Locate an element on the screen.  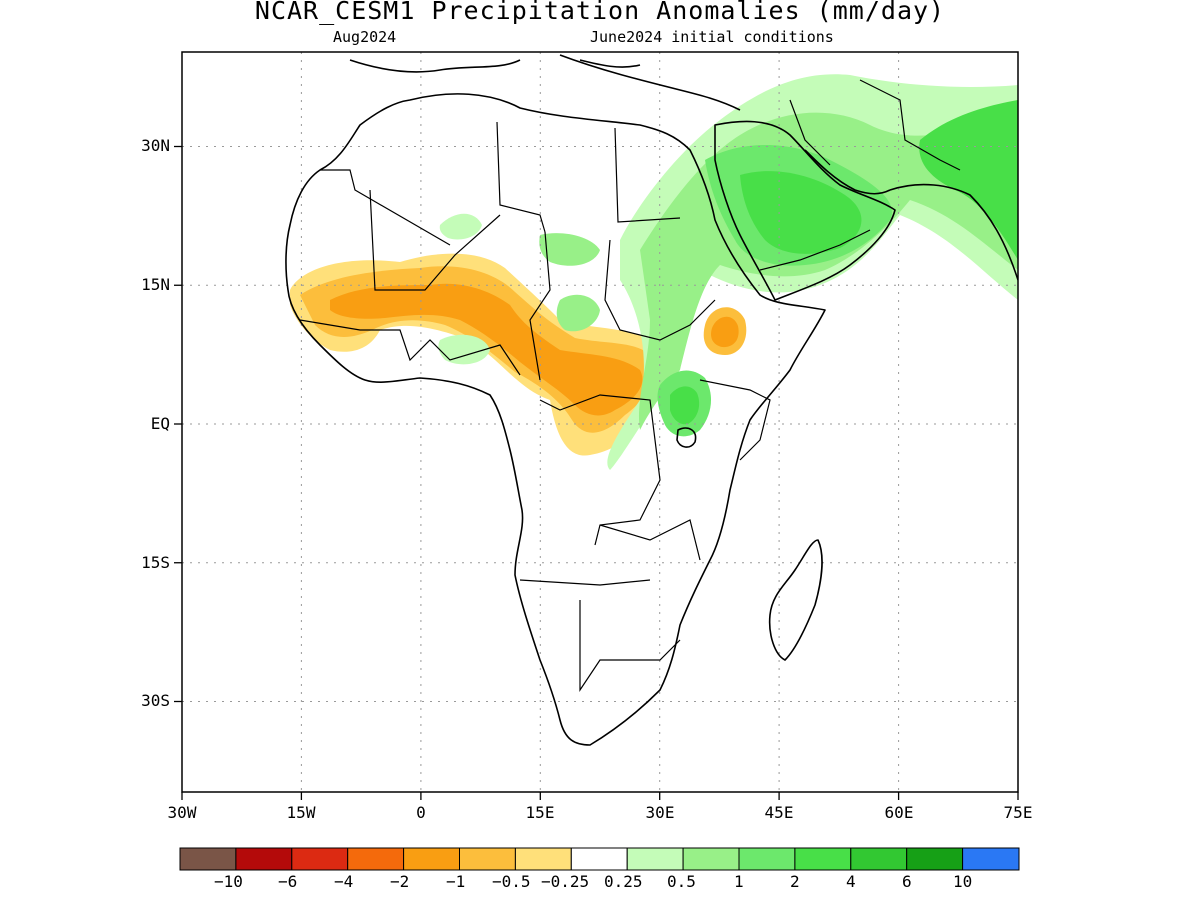
madagascar-coastline is located at coordinates (795, 600).